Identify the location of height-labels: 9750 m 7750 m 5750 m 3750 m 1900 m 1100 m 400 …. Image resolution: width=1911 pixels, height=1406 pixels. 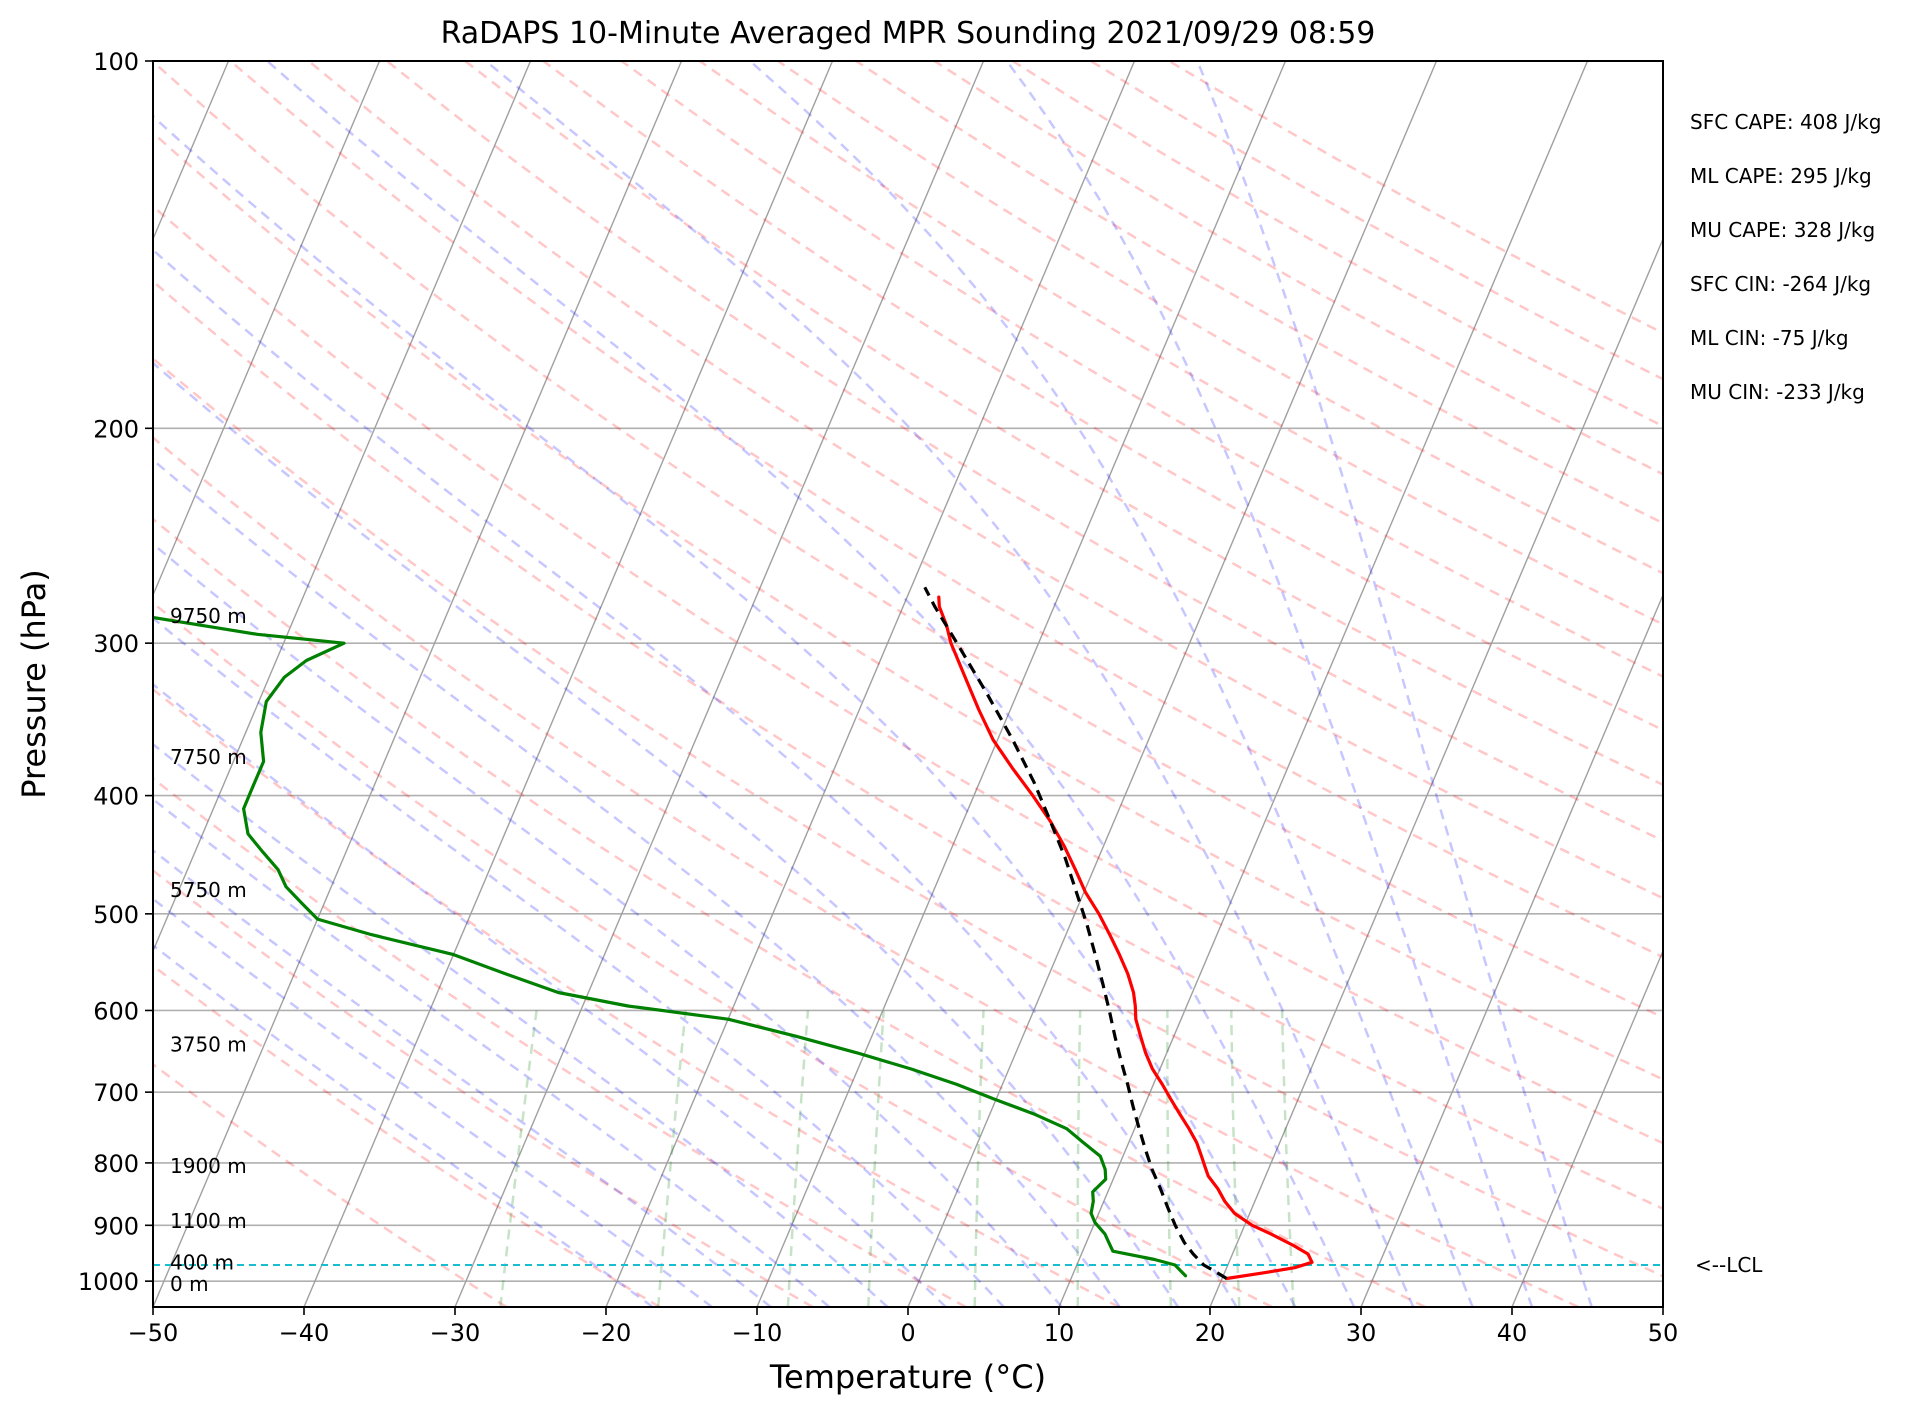
(208, 950).